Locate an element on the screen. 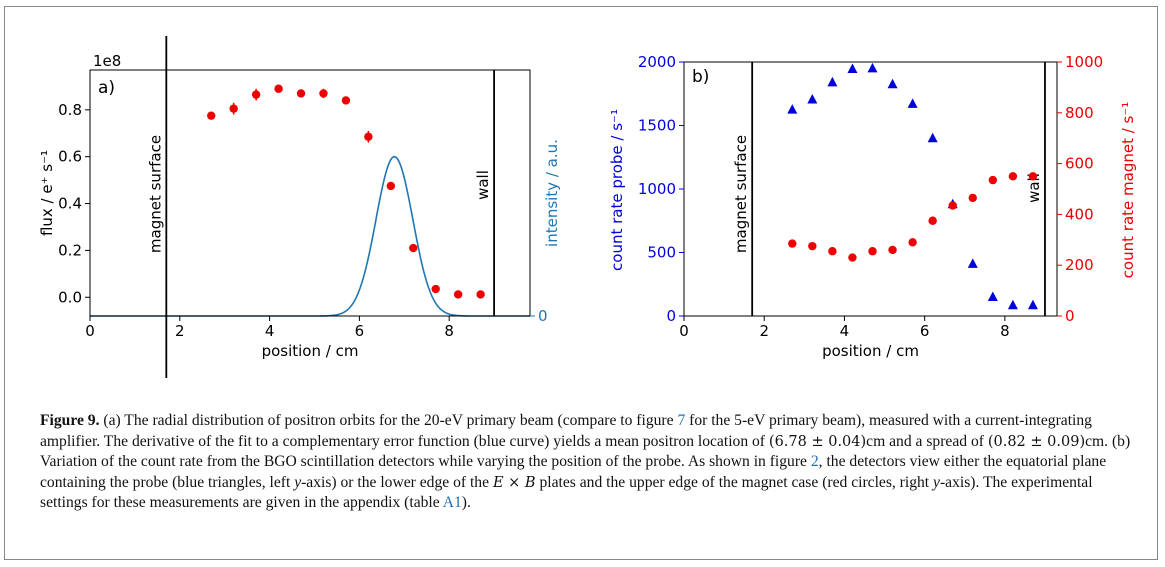 This screenshot has width=1165, height=567. y2-axis-label: intensity / a.u. is located at coordinates (552, 193).